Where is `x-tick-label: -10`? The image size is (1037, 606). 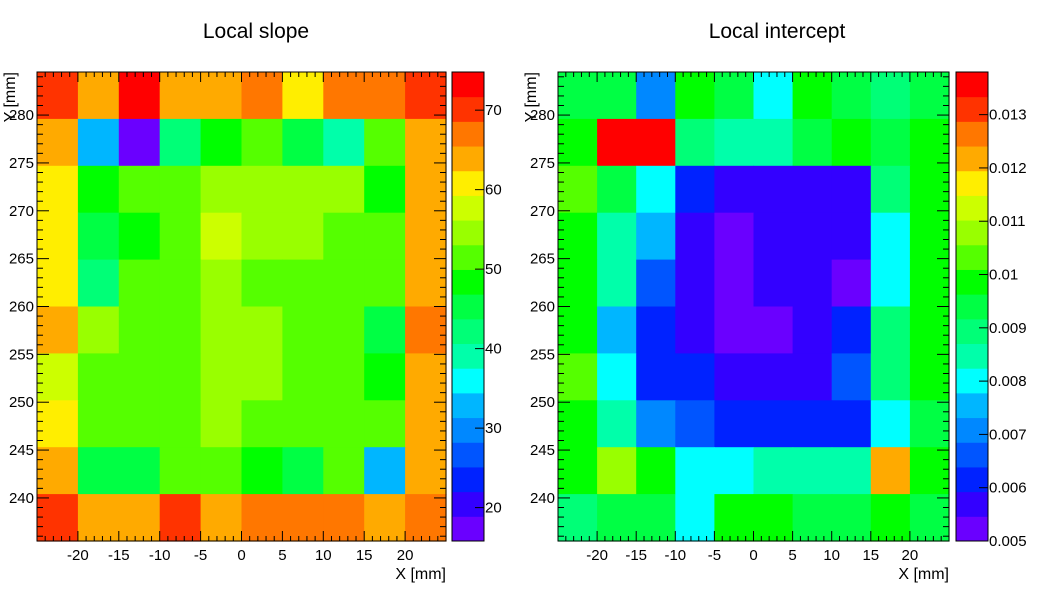 x-tick-label: -10 is located at coordinates (675, 555).